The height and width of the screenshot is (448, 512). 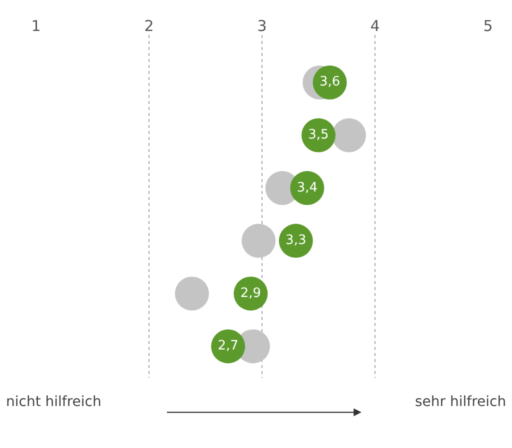 What do you see at coordinates (375, 26) in the screenshot?
I see `x-tick-label: 4` at bounding box center [375, 26].